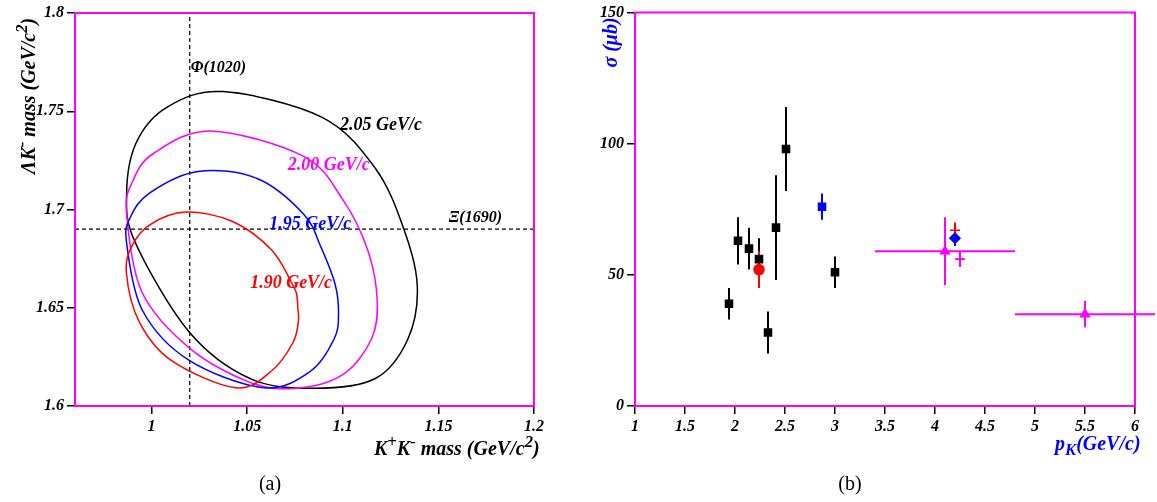  I want to click on x-tick-label: 1.1, so click(342, 425).